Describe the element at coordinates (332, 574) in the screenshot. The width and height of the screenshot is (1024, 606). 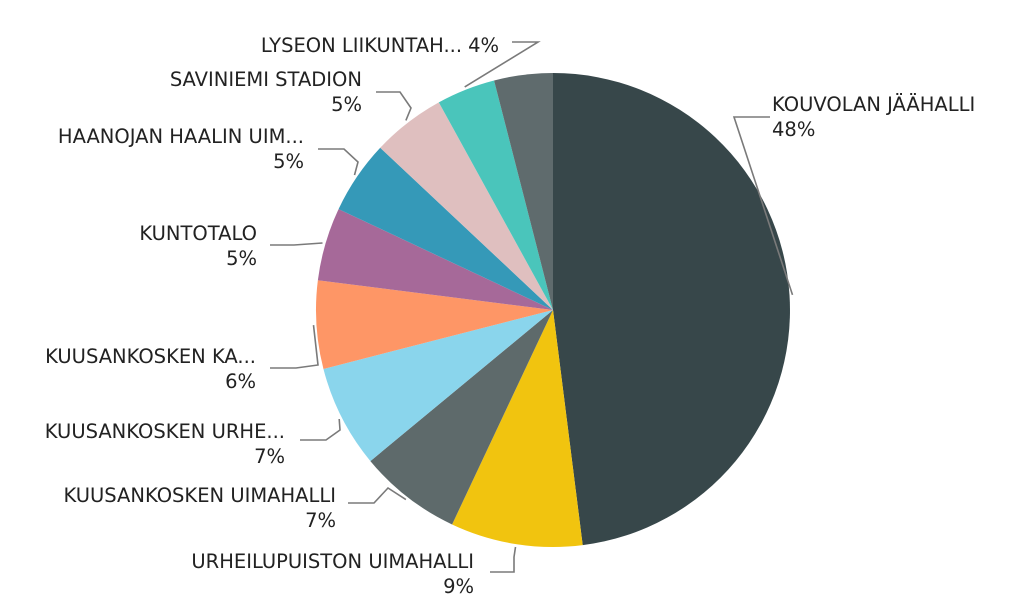
I see `label-urheilupuiston-uimahalli: URHEILUPUISTON UIMAHALLI 9%` at that location.